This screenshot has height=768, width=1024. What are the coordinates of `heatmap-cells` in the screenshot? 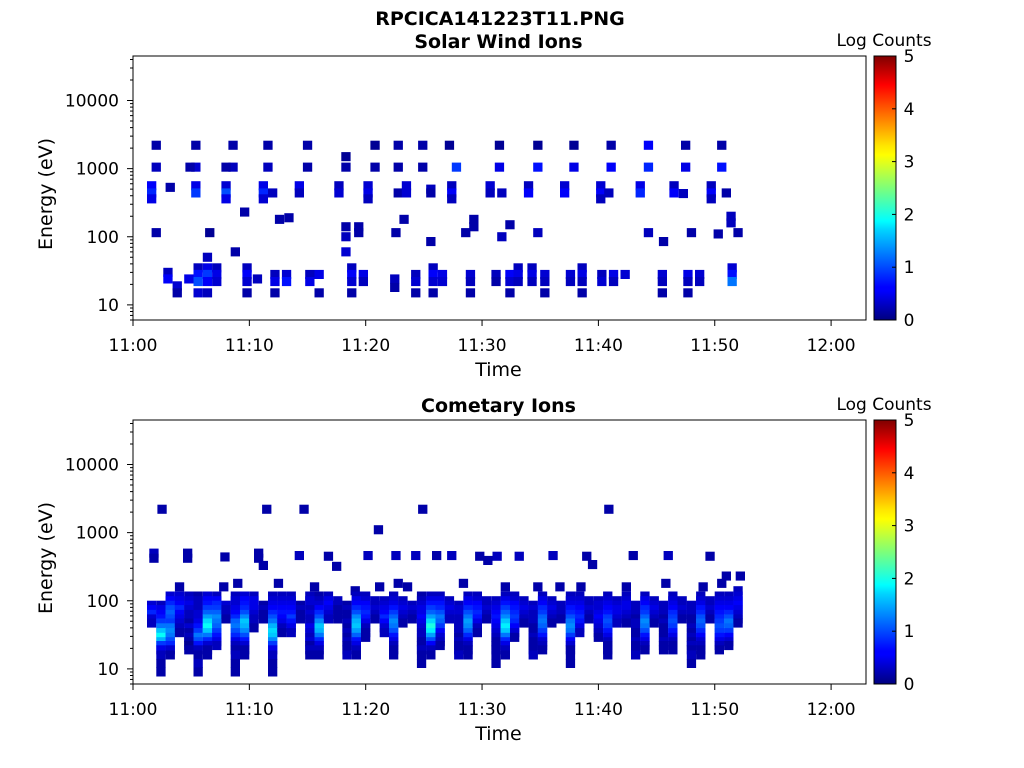 It's located at (445, 219).